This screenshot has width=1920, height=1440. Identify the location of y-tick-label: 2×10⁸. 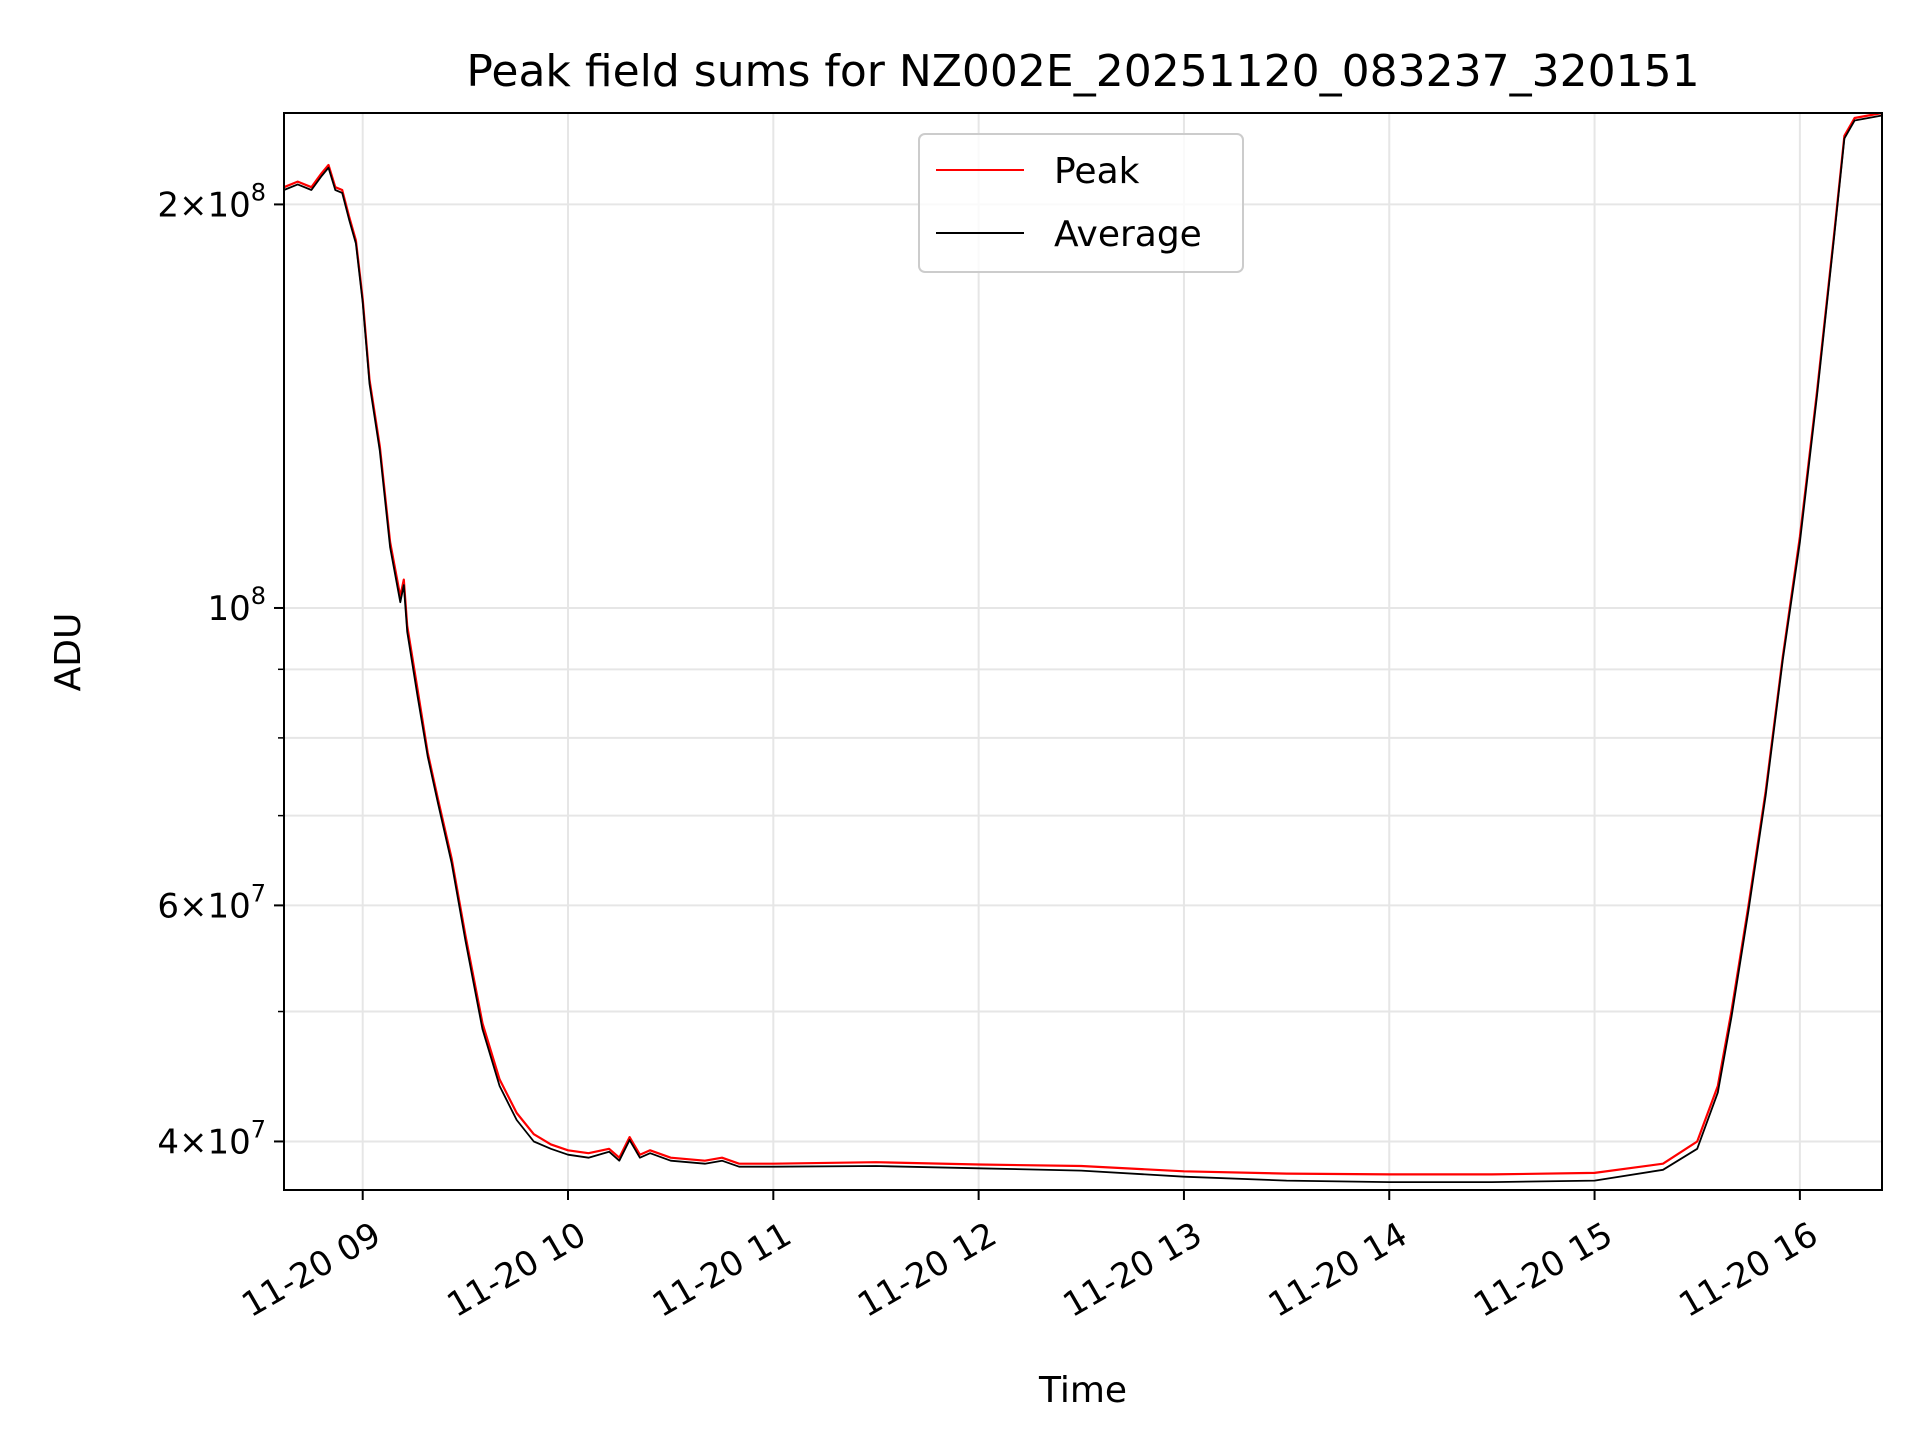
(211, 201).